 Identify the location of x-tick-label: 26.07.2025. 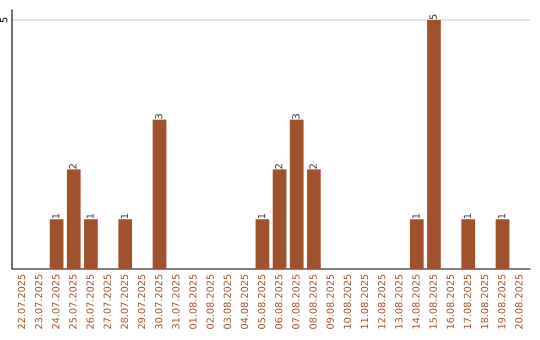
(90, 301).